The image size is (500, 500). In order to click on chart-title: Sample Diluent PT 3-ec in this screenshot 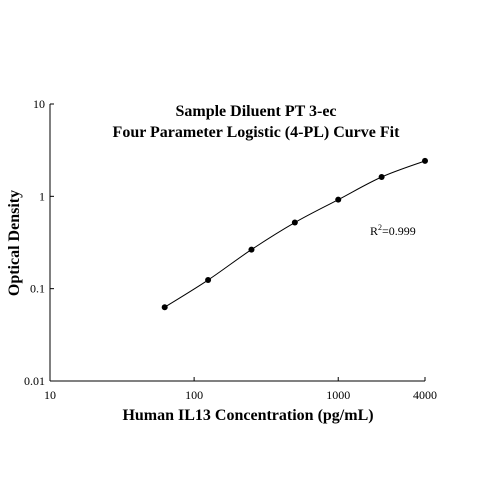, I will do `click(255, 111)`.